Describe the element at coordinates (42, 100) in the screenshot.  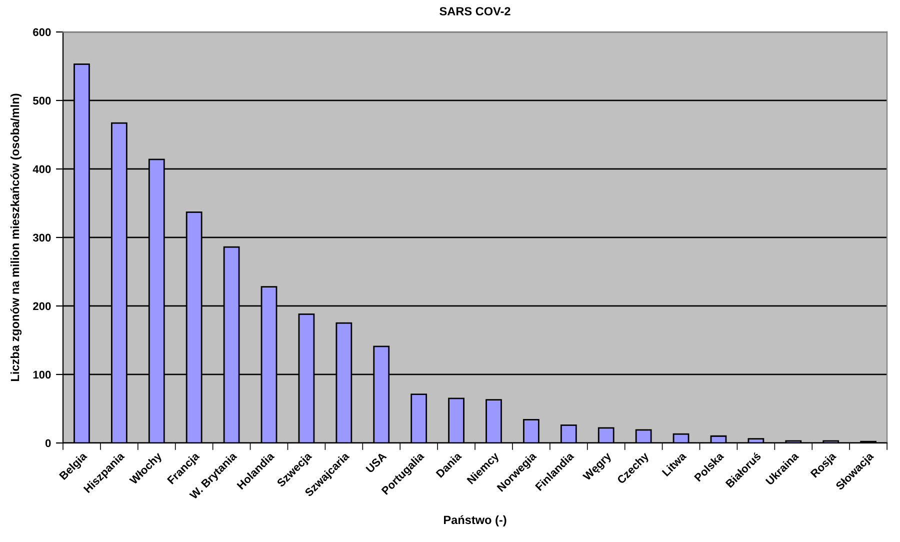
I see `y-tick-label: 500` at that location.